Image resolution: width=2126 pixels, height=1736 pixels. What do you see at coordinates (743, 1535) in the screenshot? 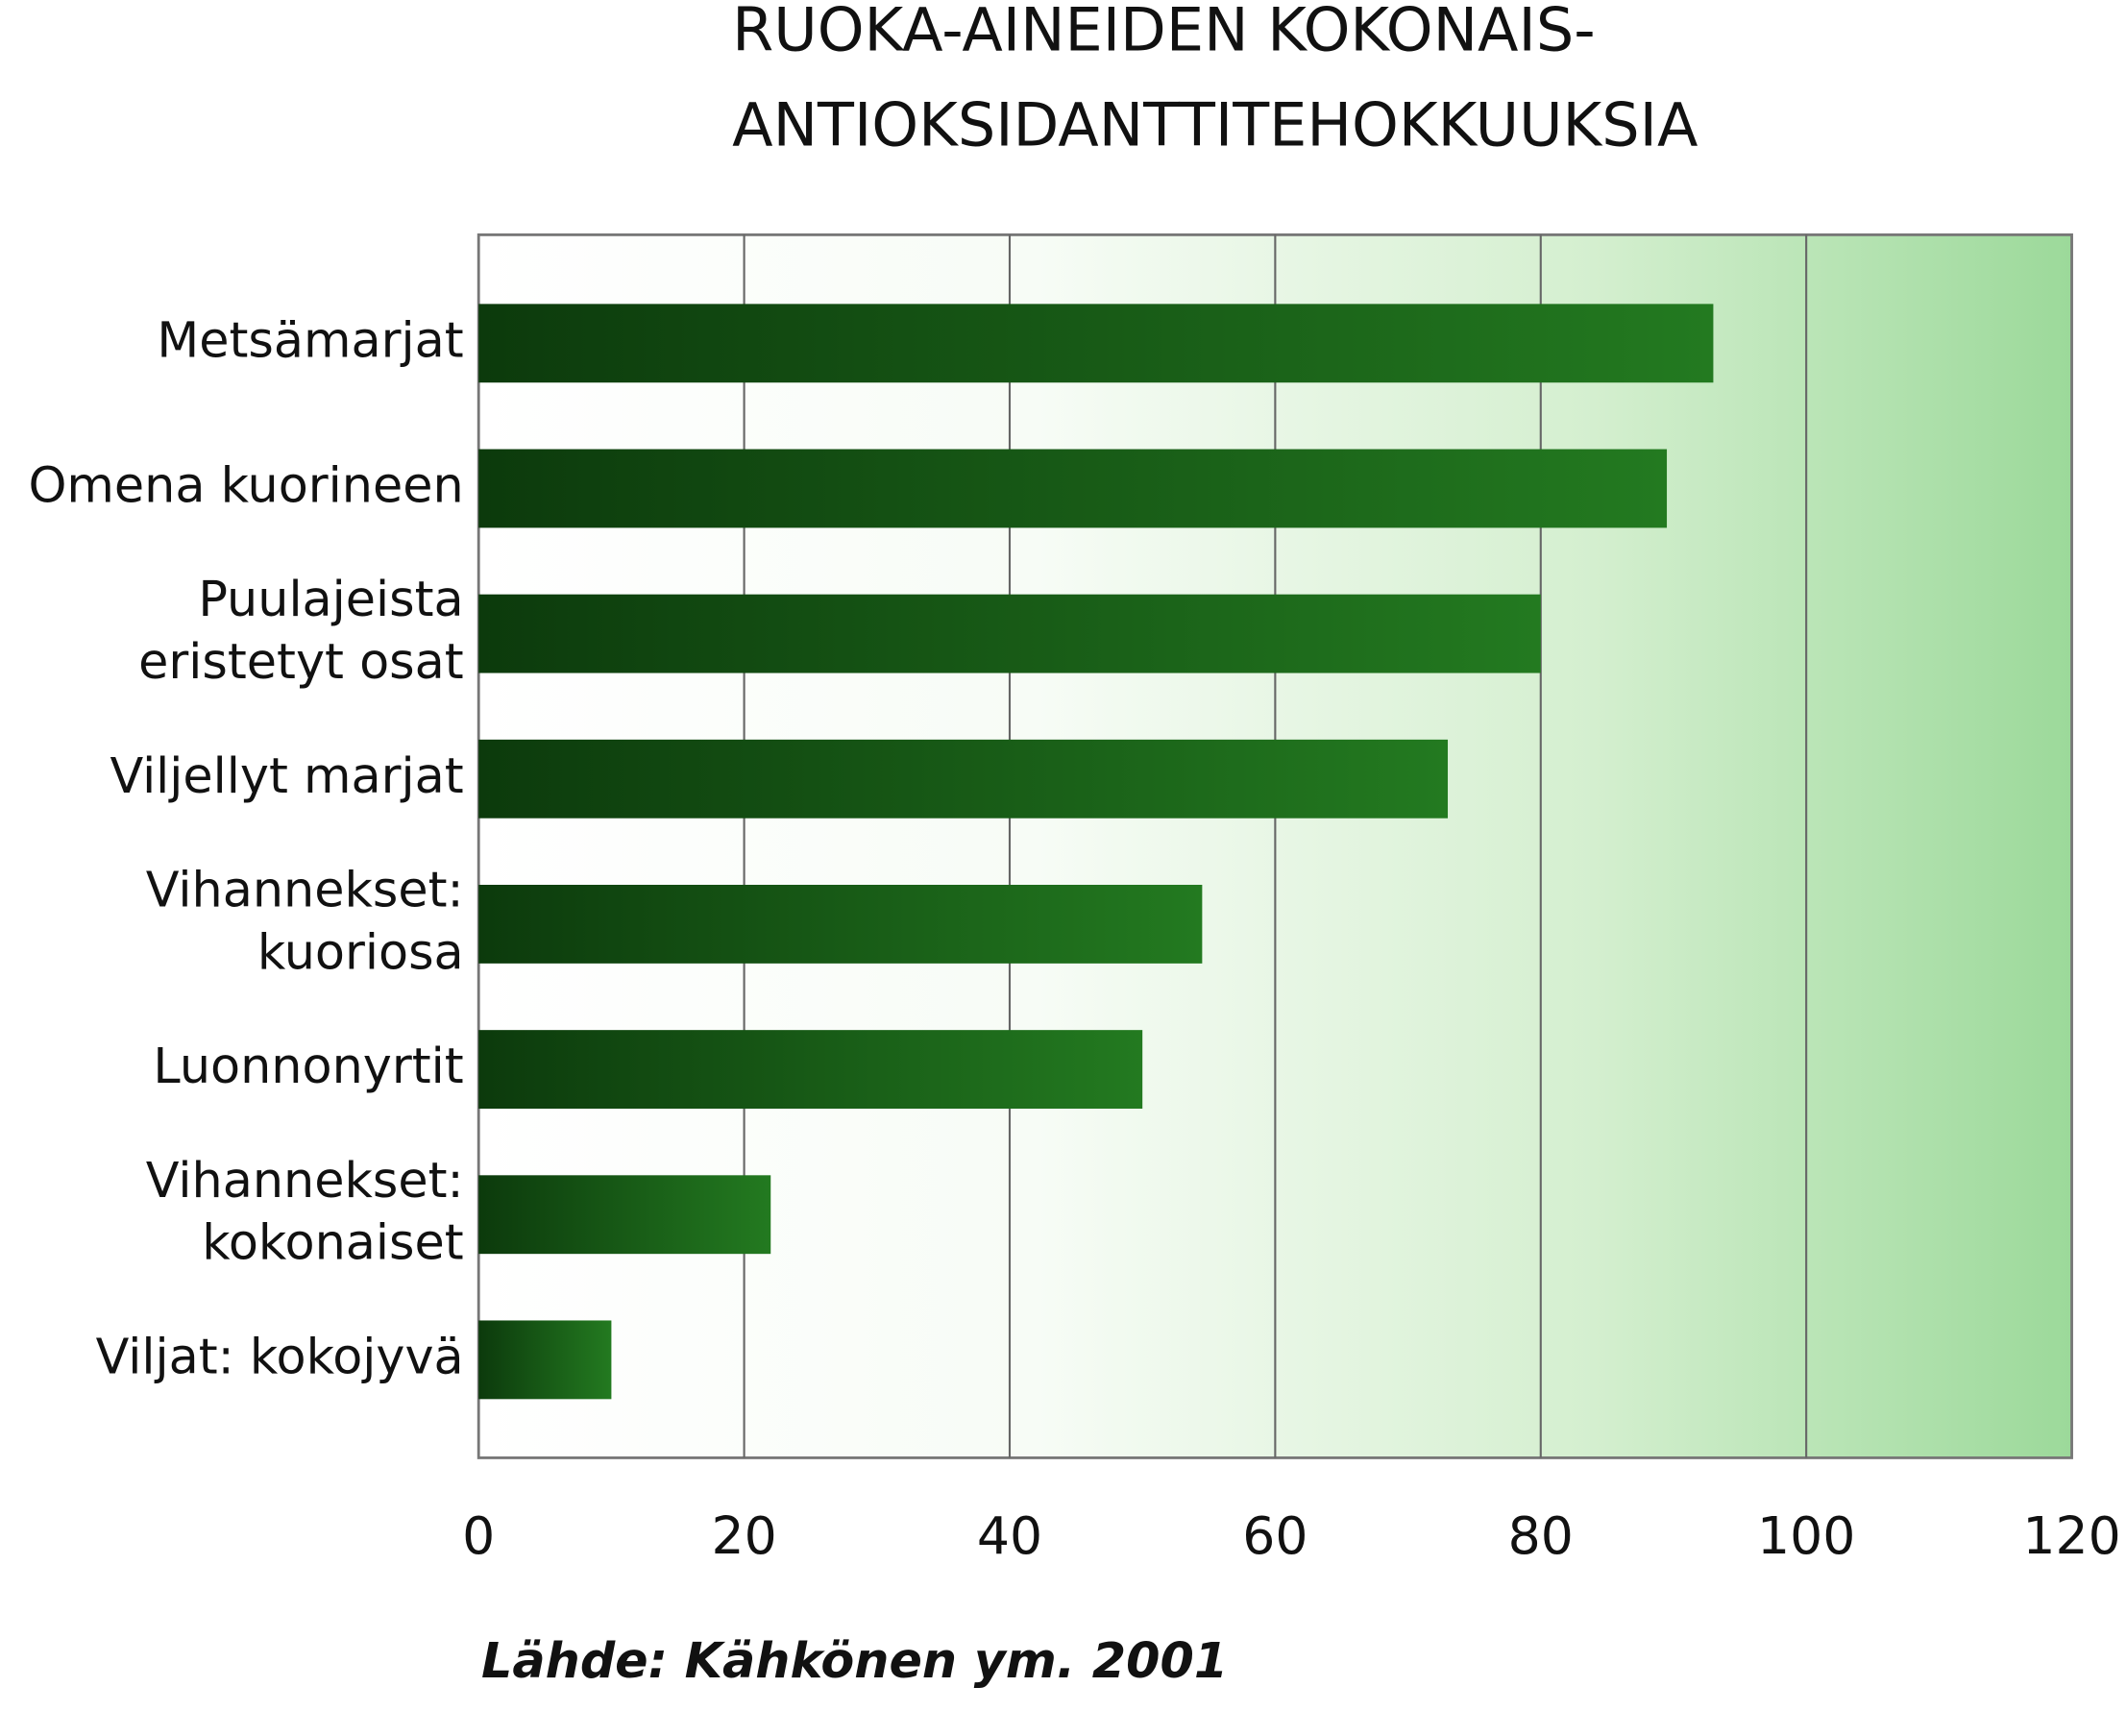
I see `x-tick-label: 20` at bounding box center [743, 1535].